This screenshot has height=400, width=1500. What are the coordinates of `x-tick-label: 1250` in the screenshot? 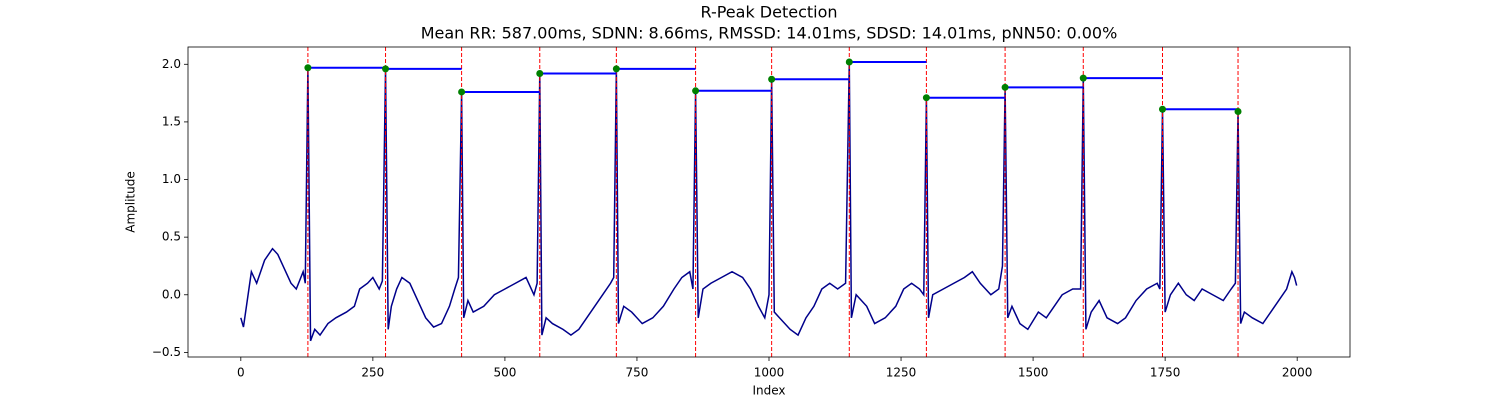 It's located at (901, 373).